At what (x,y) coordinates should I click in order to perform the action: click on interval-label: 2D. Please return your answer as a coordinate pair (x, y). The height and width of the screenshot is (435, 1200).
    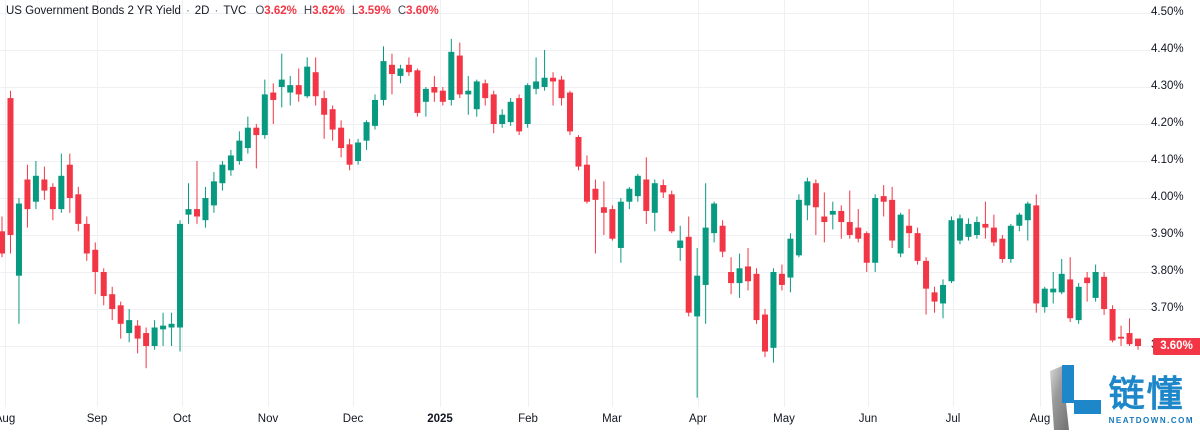
    Looking at the image, I should click on (202, 11).